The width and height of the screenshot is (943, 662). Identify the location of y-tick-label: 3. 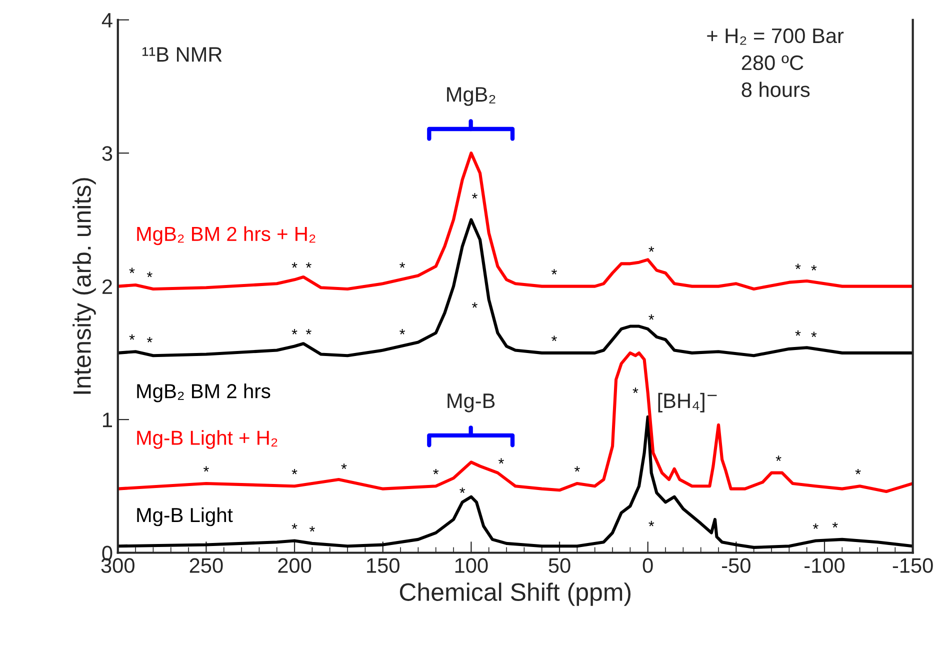
(107, 153).